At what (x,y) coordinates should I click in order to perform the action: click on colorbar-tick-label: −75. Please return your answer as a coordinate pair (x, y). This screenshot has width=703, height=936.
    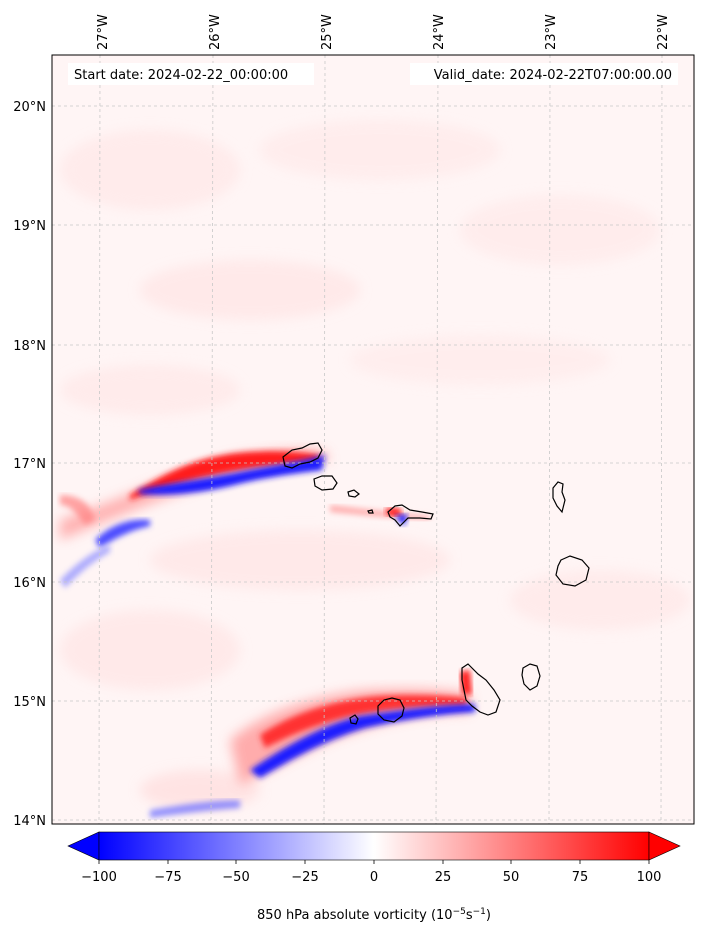
    Looking at the image, I should click on (167, 877).